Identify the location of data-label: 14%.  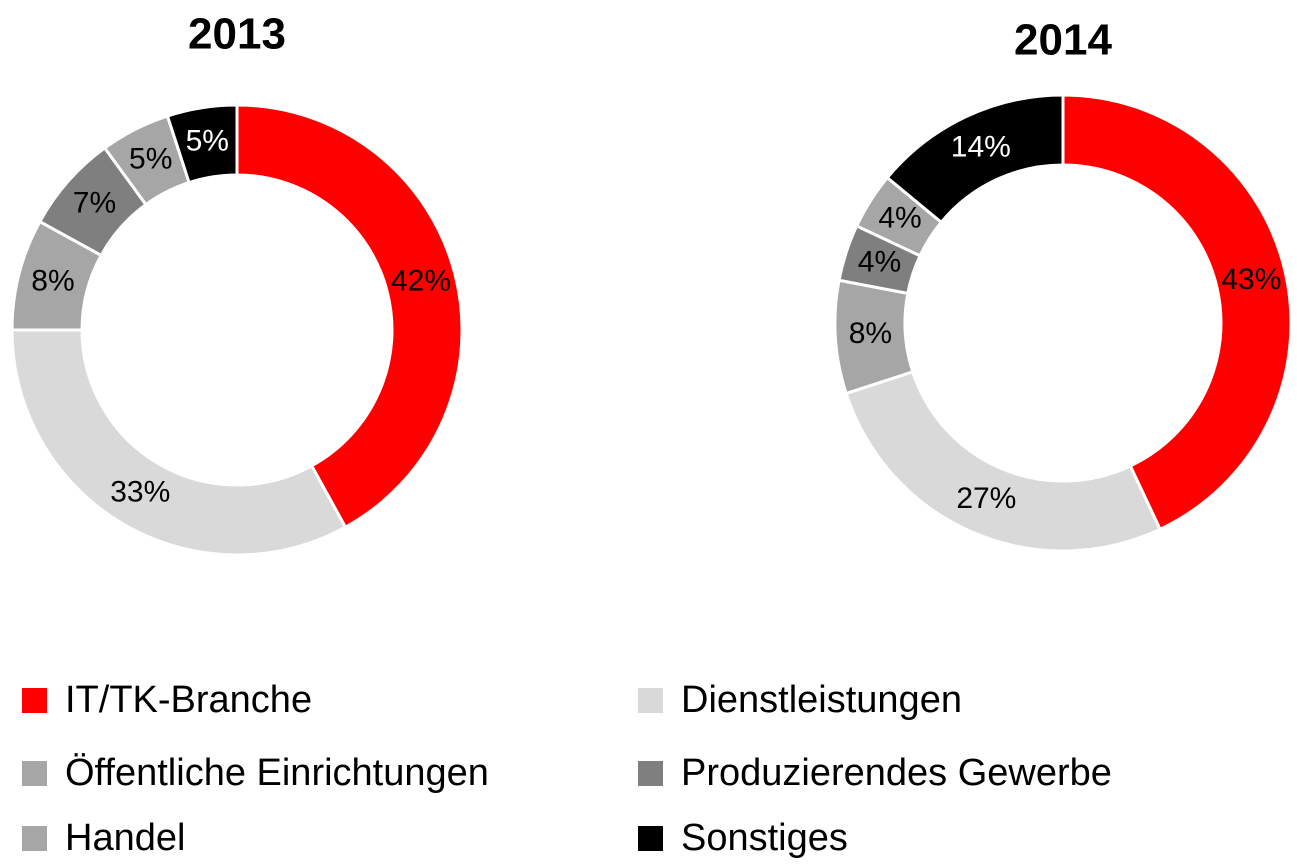
(981, 146).